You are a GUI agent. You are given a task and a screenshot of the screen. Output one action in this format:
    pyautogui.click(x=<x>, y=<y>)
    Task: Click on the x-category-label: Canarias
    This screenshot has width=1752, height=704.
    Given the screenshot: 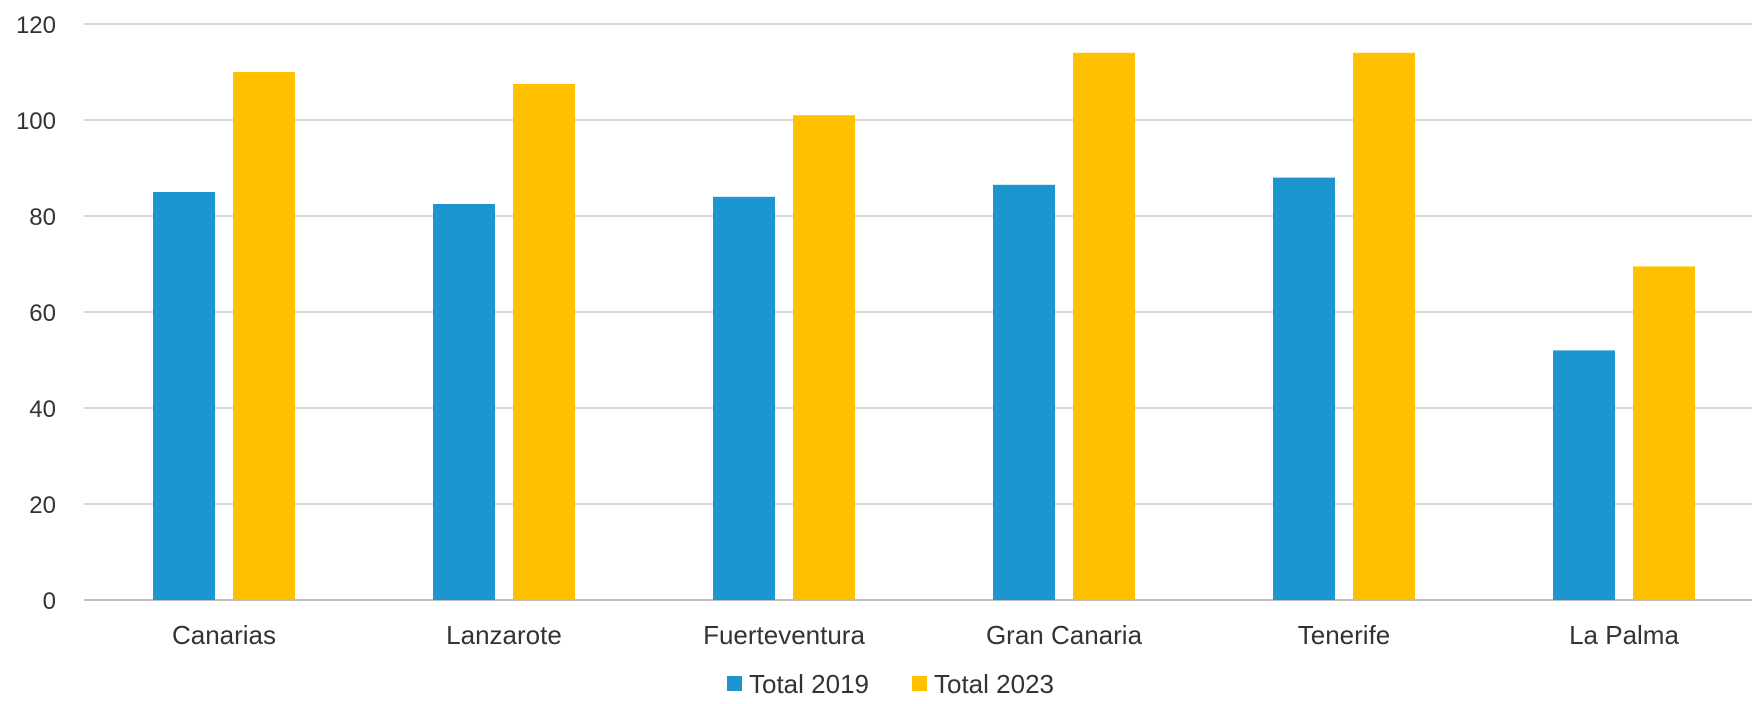 What is the action you would take?
    pyautogui.click(x=224, y=635)
    